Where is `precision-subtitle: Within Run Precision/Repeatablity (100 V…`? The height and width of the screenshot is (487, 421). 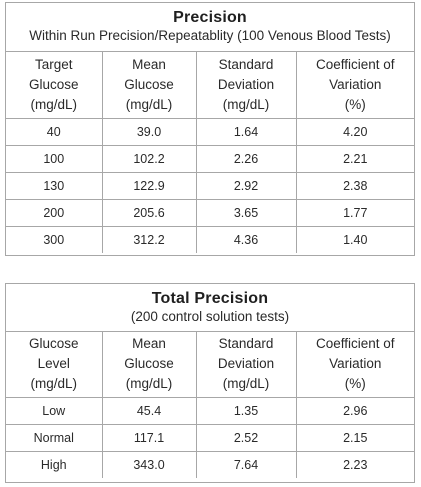
precision-subtitle: Within Run Precision/Repeatablity (100 V… is located at coordinates (210, 35).